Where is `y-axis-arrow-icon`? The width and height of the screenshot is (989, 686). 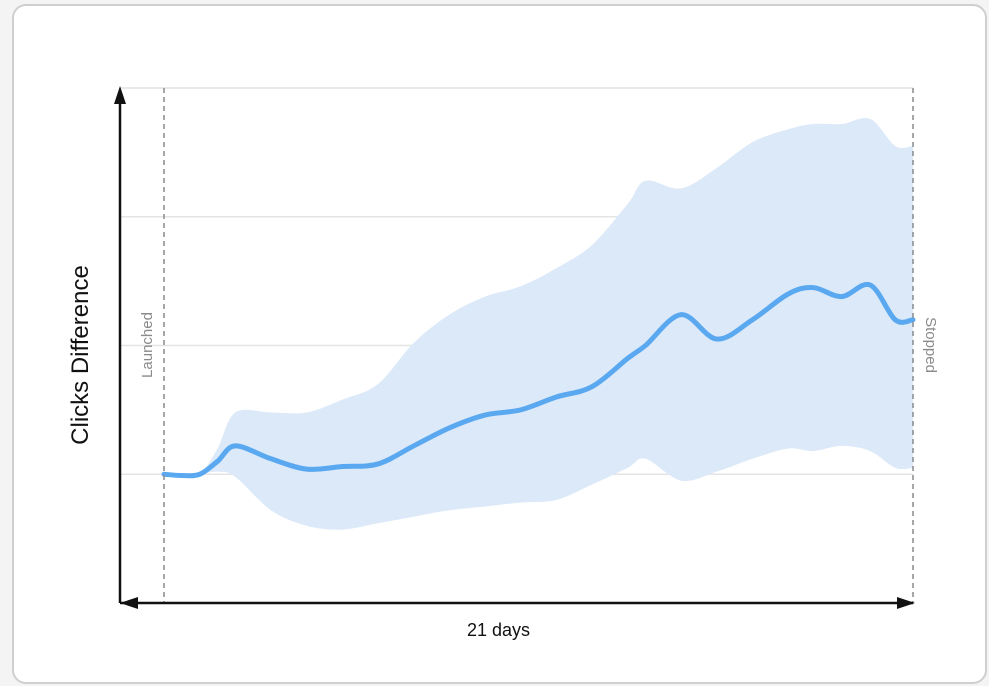
y-axis-arrow-icon is located at coordinates (120, 95).